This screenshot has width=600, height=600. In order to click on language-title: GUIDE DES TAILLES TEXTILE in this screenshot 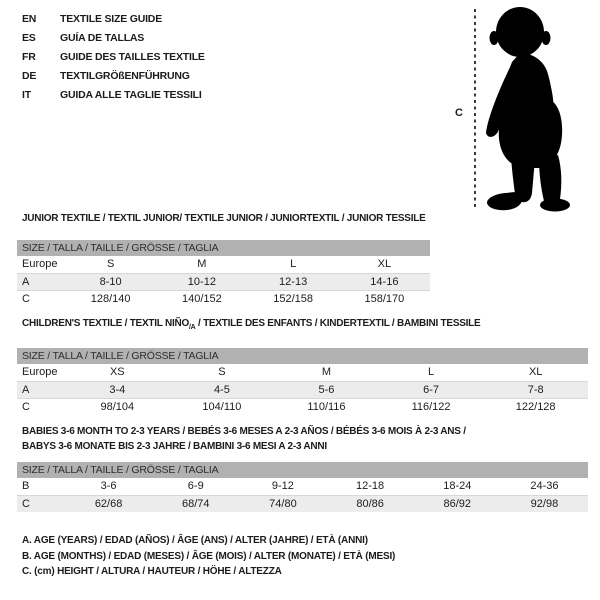, I will do `click(132, 57)`.